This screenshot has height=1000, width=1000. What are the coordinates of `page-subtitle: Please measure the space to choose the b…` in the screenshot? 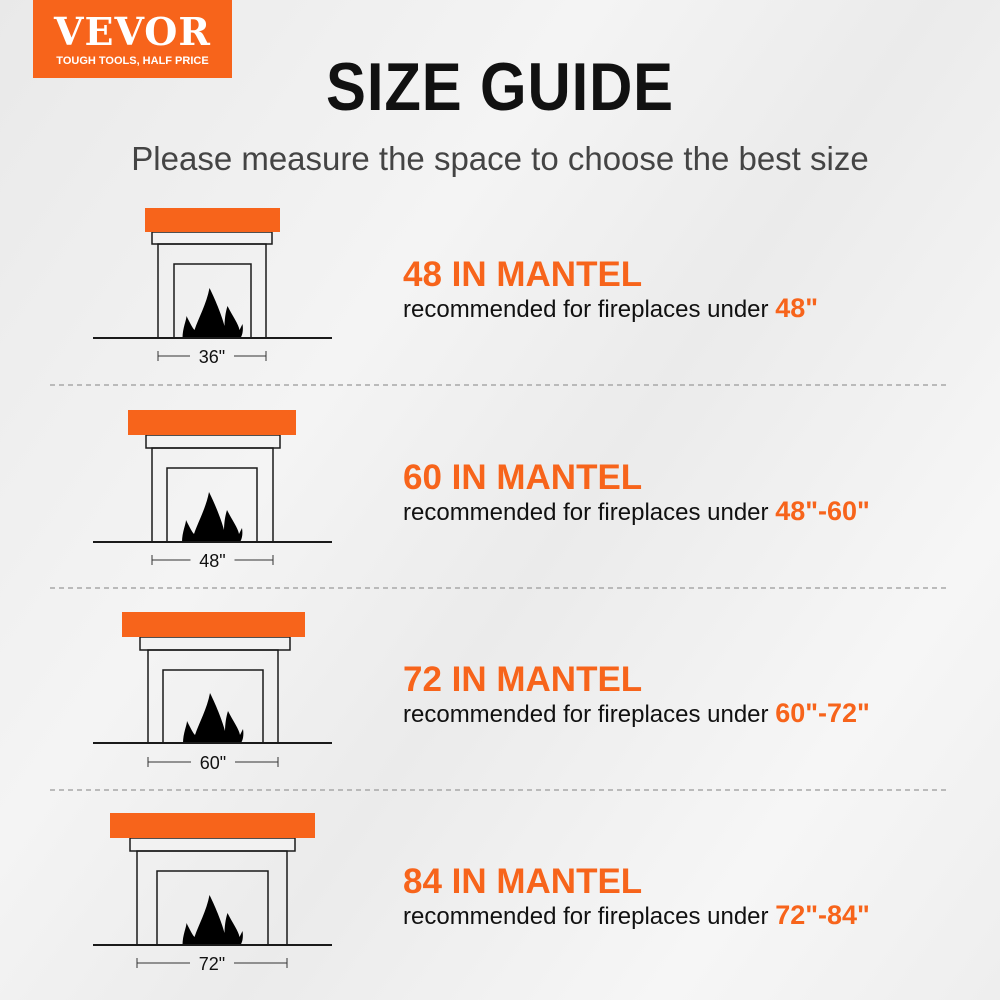 It's located at (500, 158).